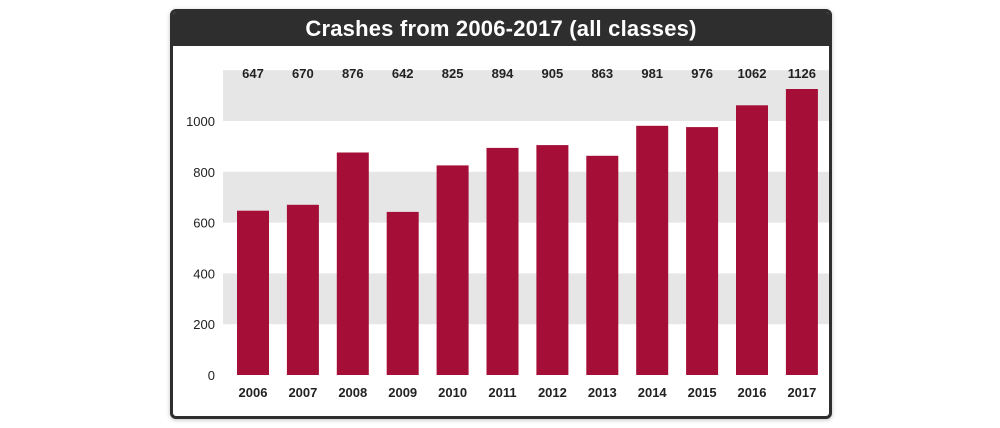  Describe the element at coordinates (211, 375) in the screenshot. I see `y-tick-label: 0` at that location.